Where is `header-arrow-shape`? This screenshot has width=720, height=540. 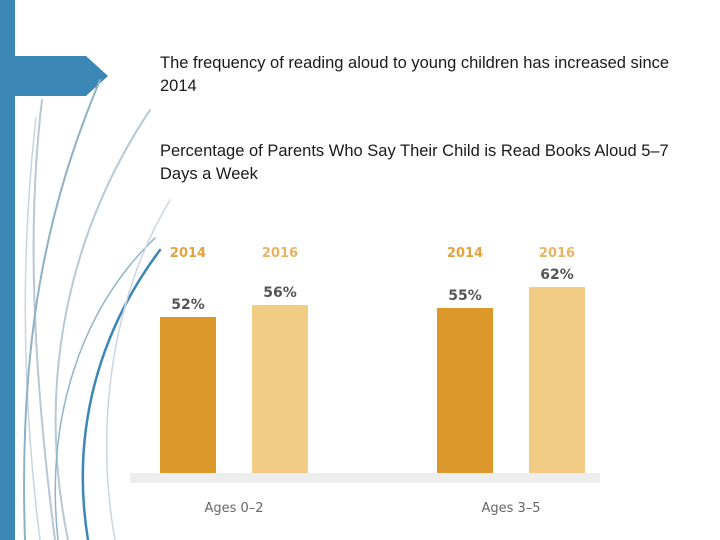
header-arrow-shape is located at coordinates (61, 76).